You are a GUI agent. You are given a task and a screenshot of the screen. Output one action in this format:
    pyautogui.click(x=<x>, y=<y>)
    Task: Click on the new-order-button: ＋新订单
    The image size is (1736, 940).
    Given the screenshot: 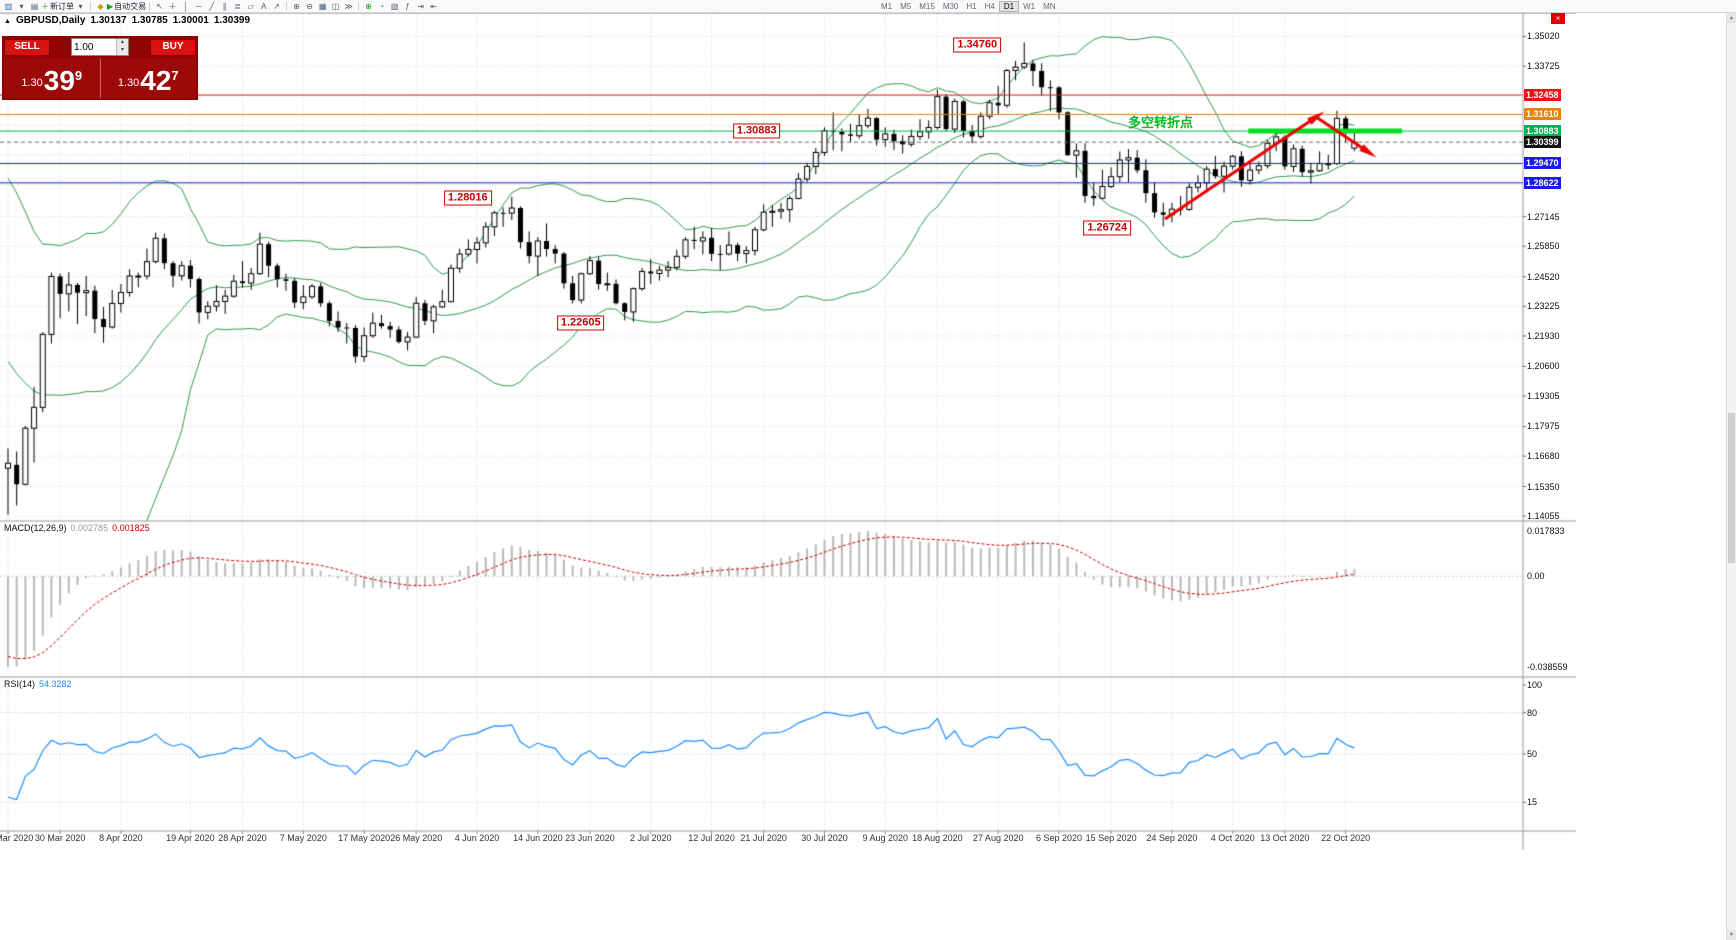 What is the action you would take?
    pyautogui.click(x=57, y=6)
    